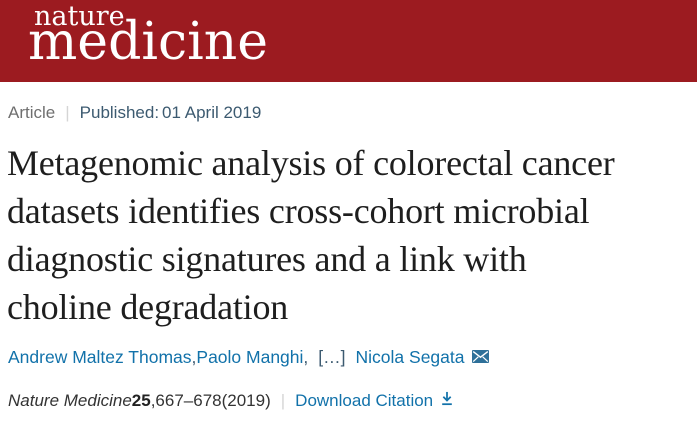 Image resolution: width=697 pixels, height=422 pixels. Describe the element at coordinates (119, 112) in the screenshot. I see `published-label: Published:` at that location.